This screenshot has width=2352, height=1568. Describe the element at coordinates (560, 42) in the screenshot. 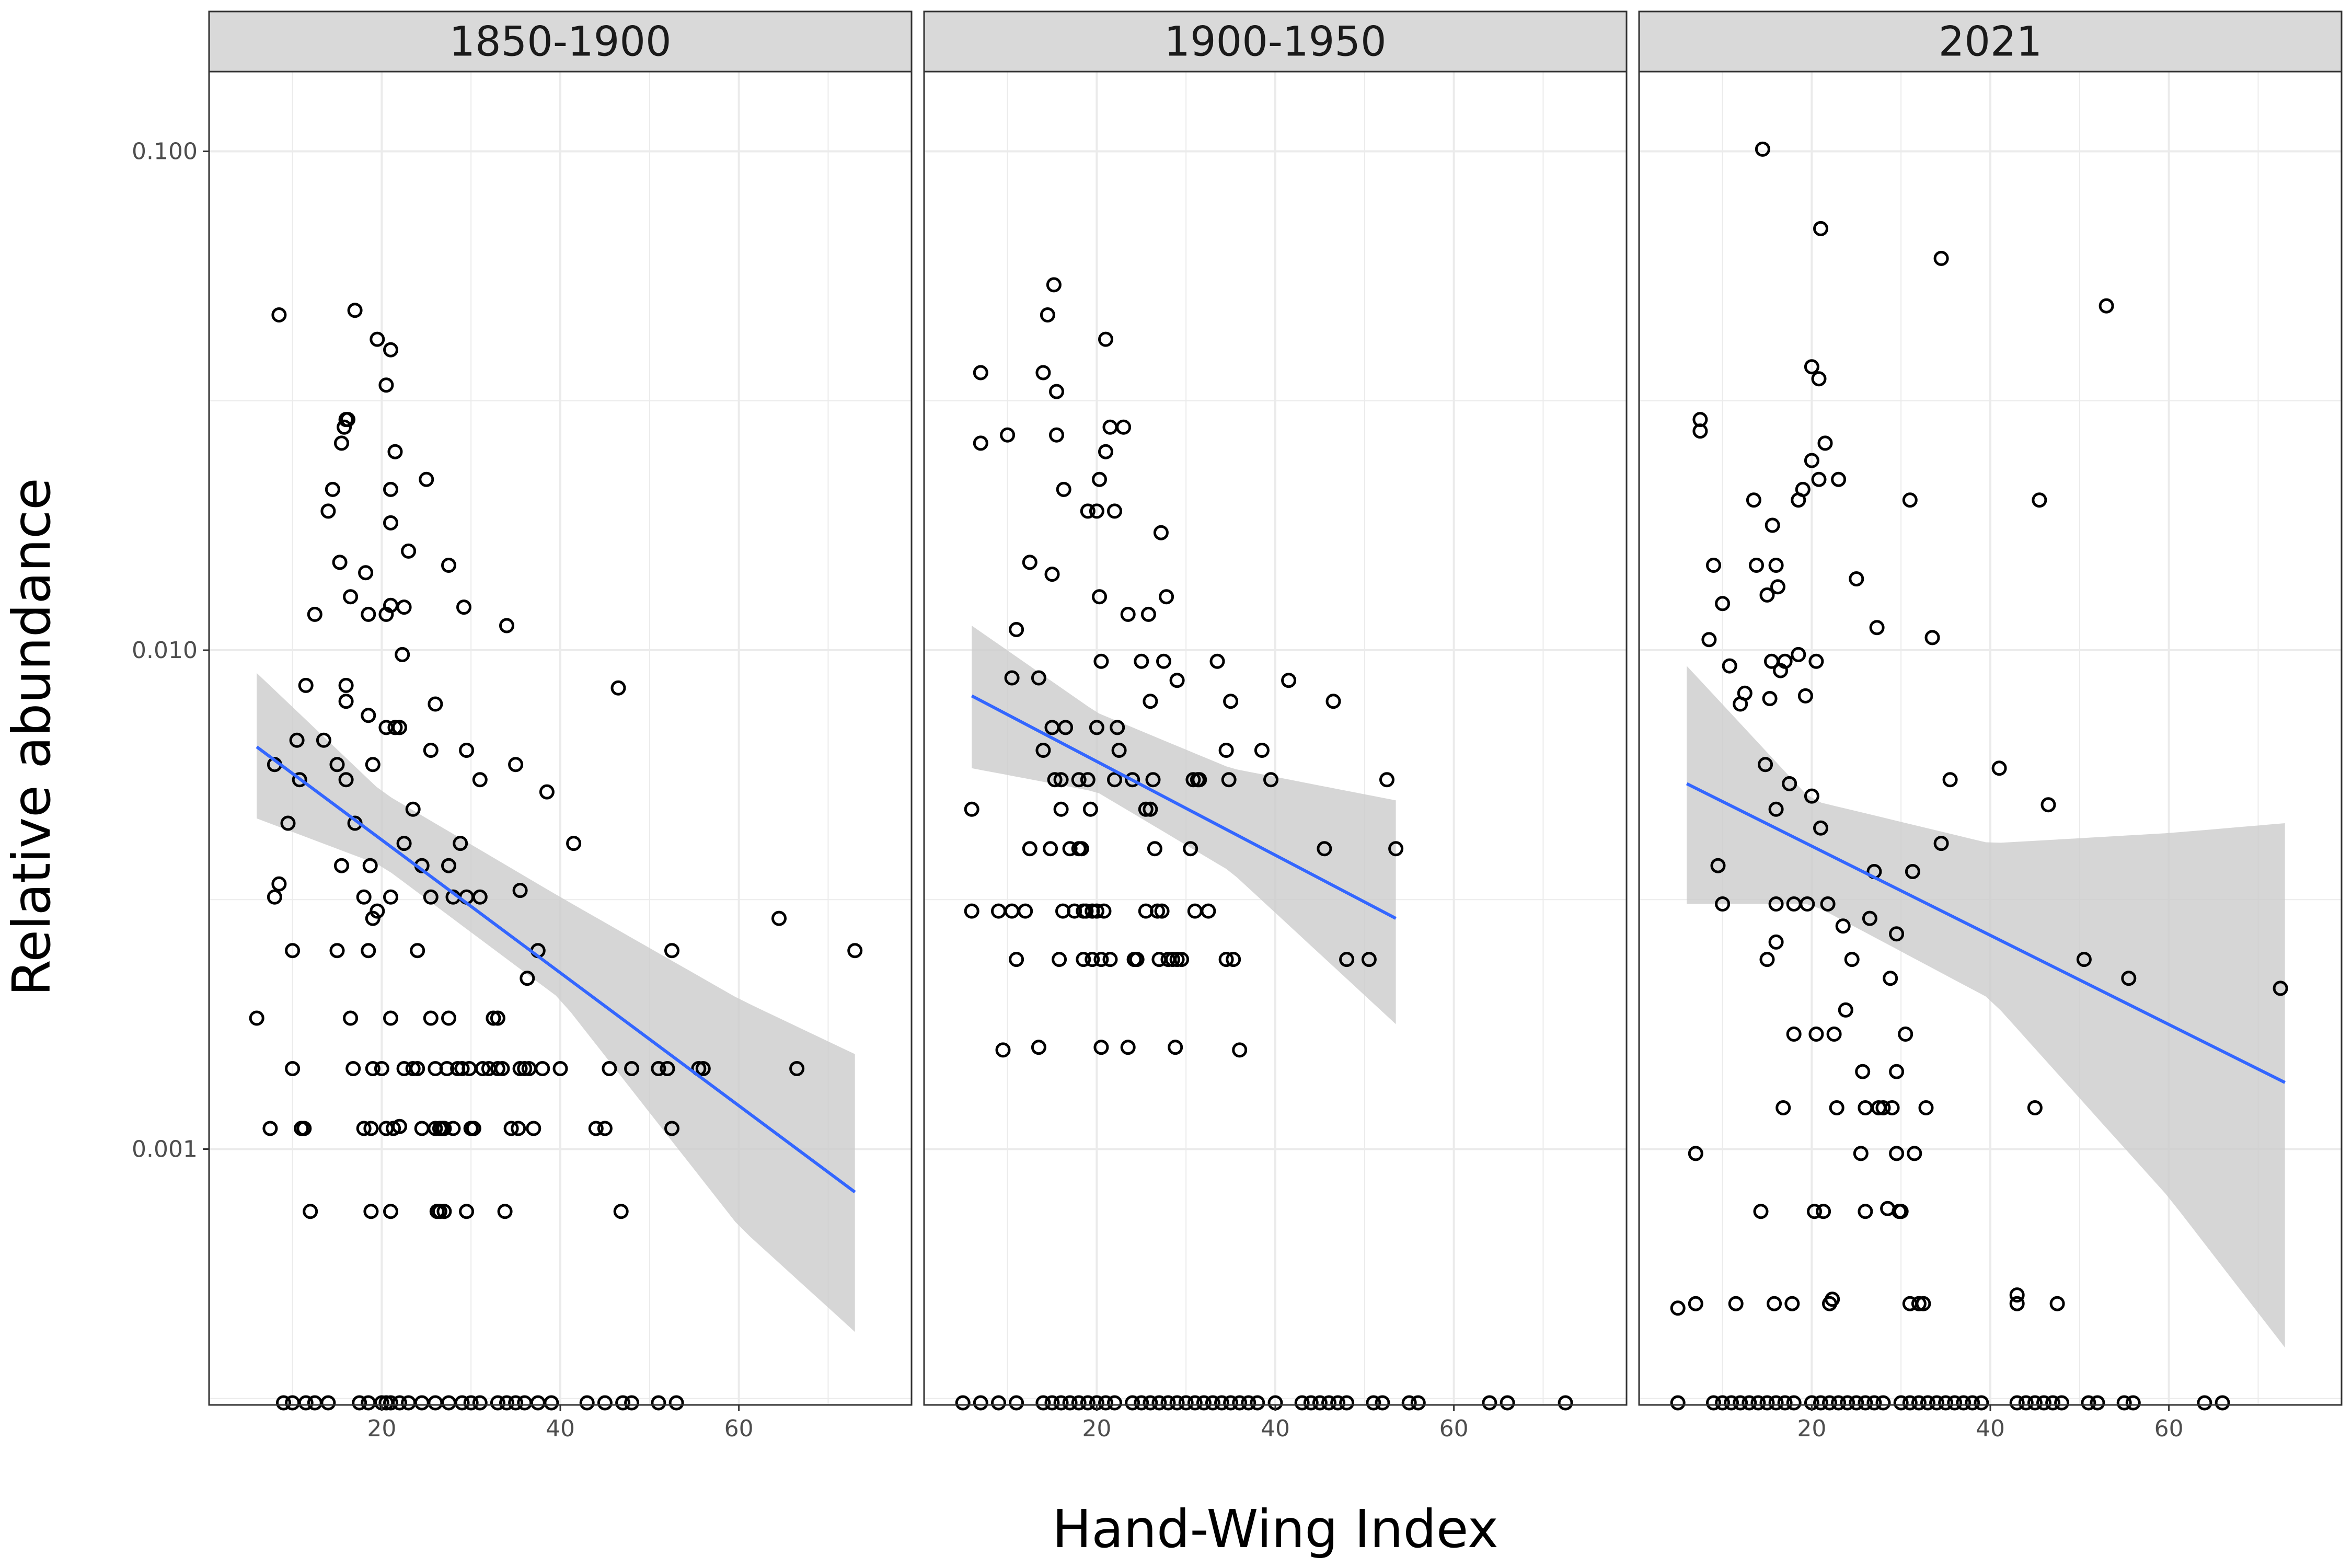

I see `facet-strip-label: 1850-1900` at that location.